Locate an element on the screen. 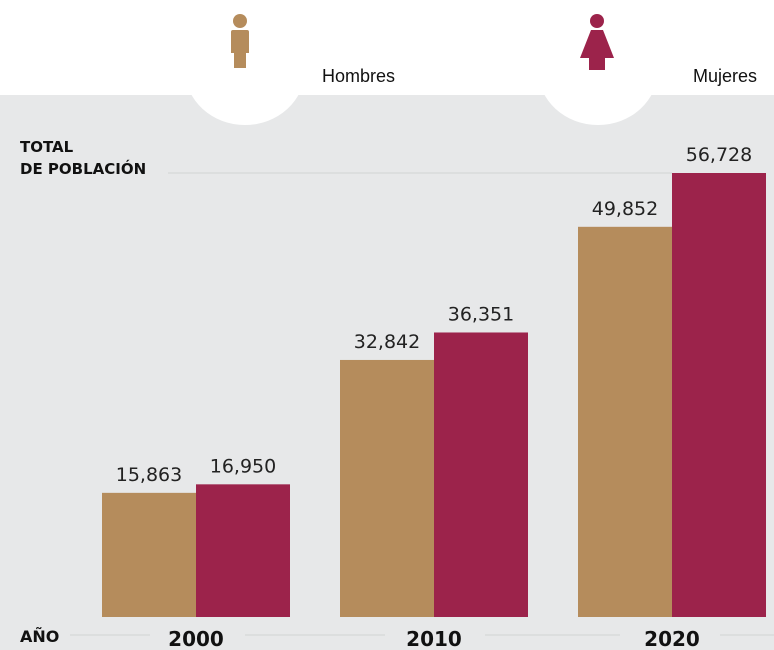  legend-label-mujeres: Mujeres is located at coordinates (725, 76).